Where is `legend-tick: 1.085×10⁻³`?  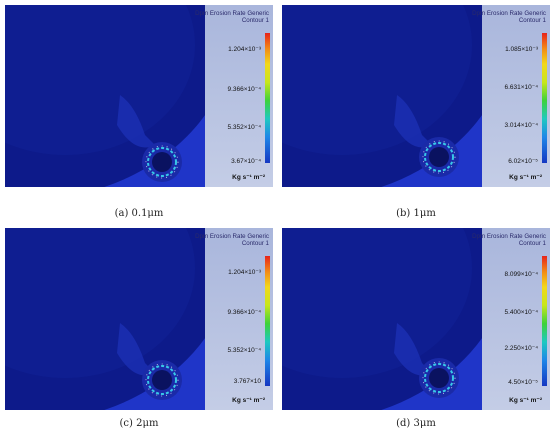 legend-tick: 1.085×10⁻³ is located at coordinates (521, 49).